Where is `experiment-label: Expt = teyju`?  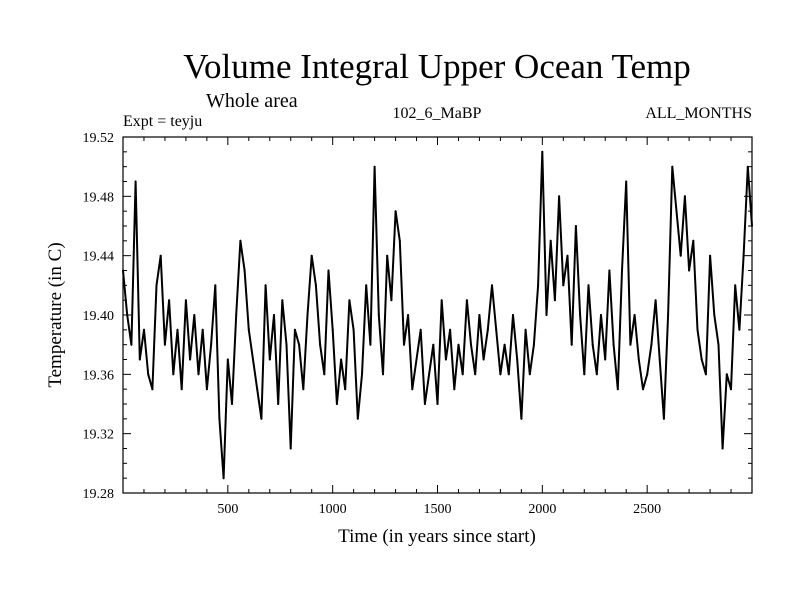
experiment-label: Expt = teyju is located at coordinates (162, 121).